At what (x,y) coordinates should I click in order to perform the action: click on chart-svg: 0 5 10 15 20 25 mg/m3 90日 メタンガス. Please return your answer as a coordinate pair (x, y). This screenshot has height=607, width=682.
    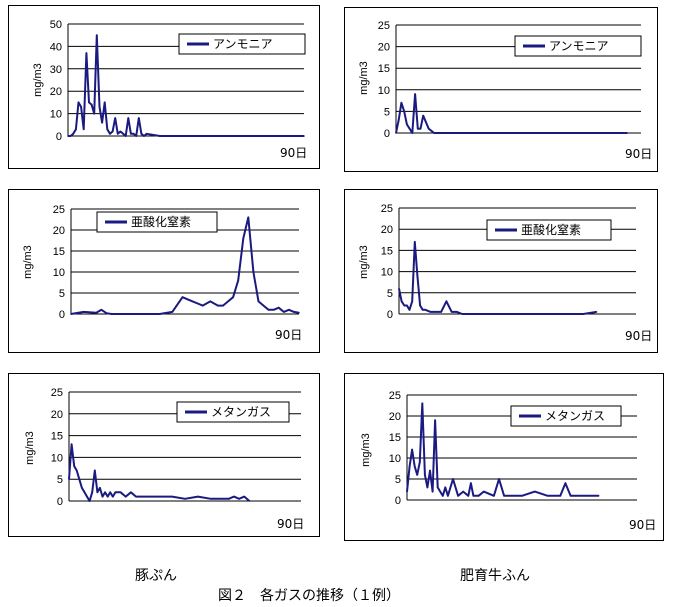
    Looking at the image, I should click on (508, 461).